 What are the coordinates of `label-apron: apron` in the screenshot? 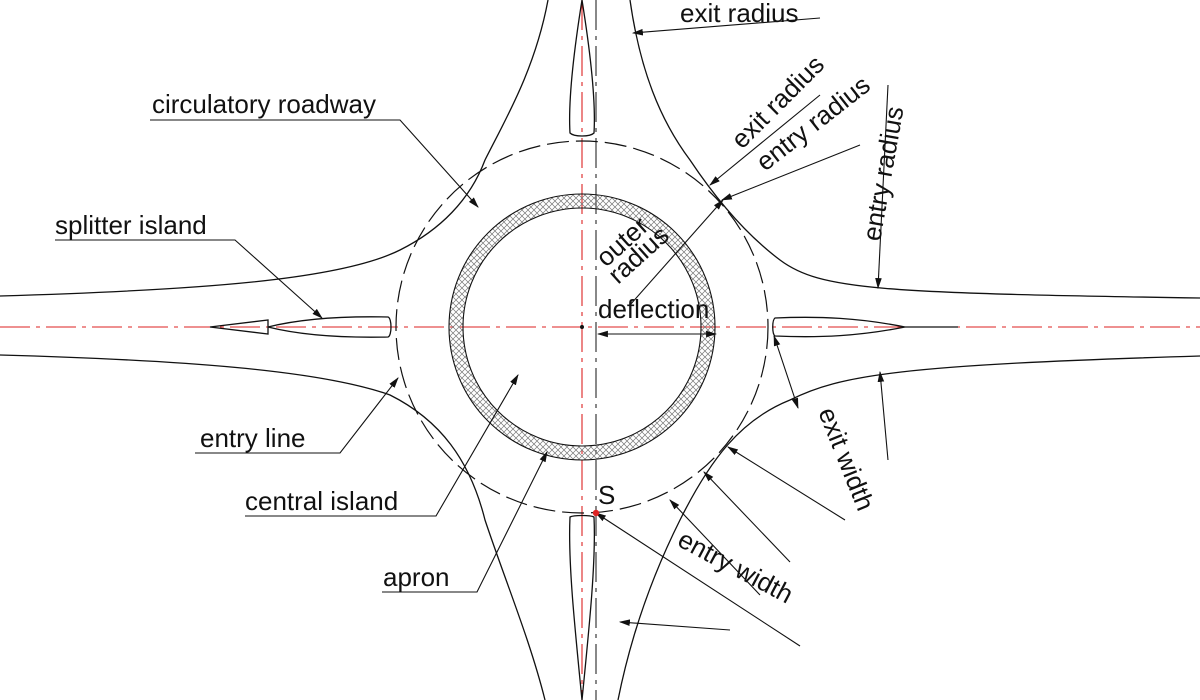 It's located at (416, 577).